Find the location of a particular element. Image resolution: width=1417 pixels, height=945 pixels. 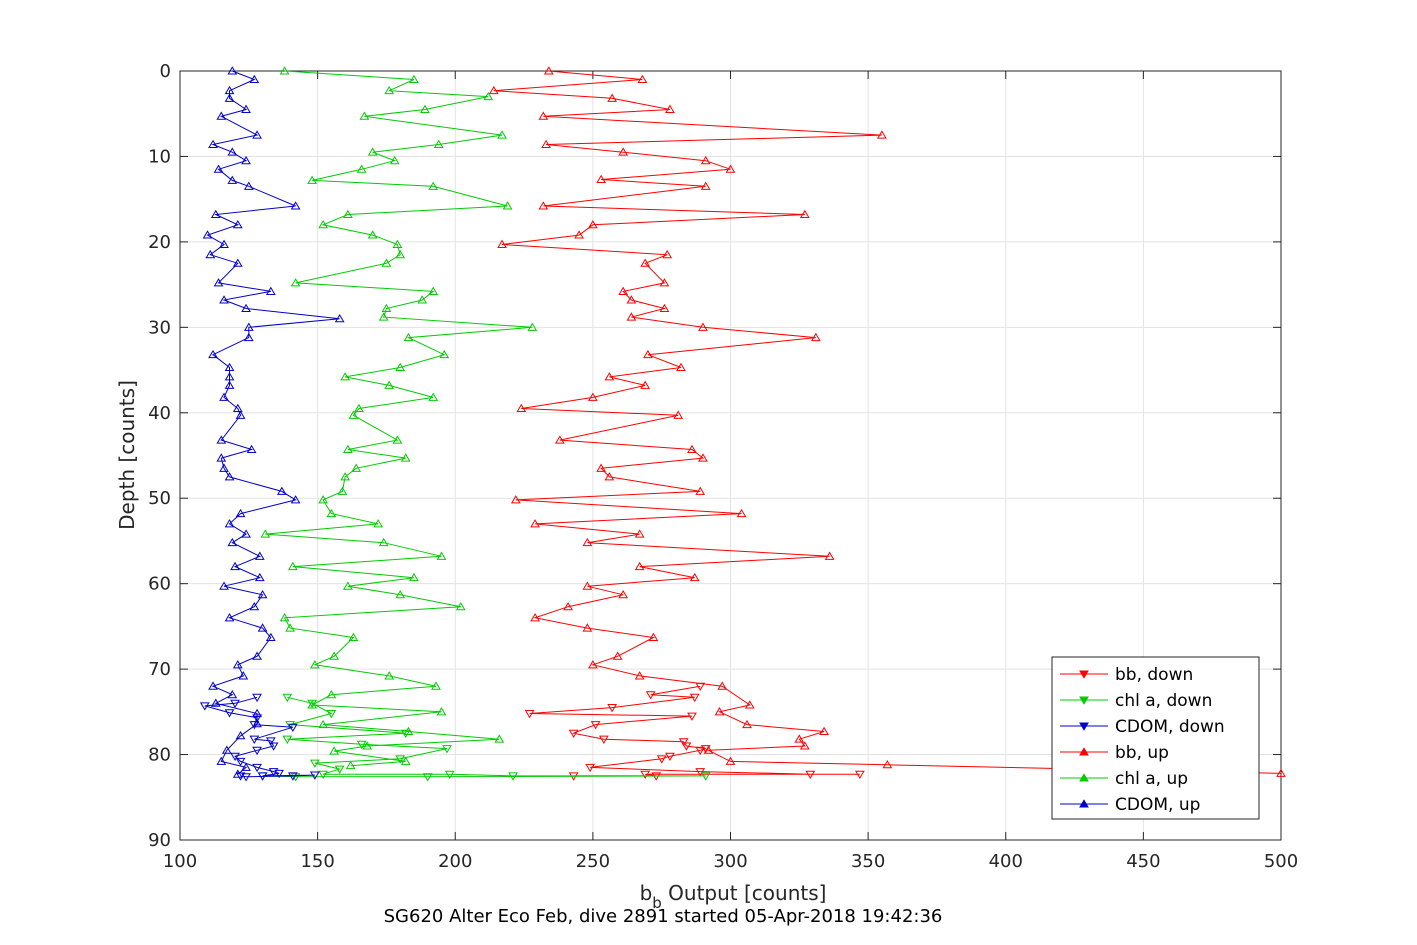

legend-label: CDOM, up is located at coordinates (1157, 805).